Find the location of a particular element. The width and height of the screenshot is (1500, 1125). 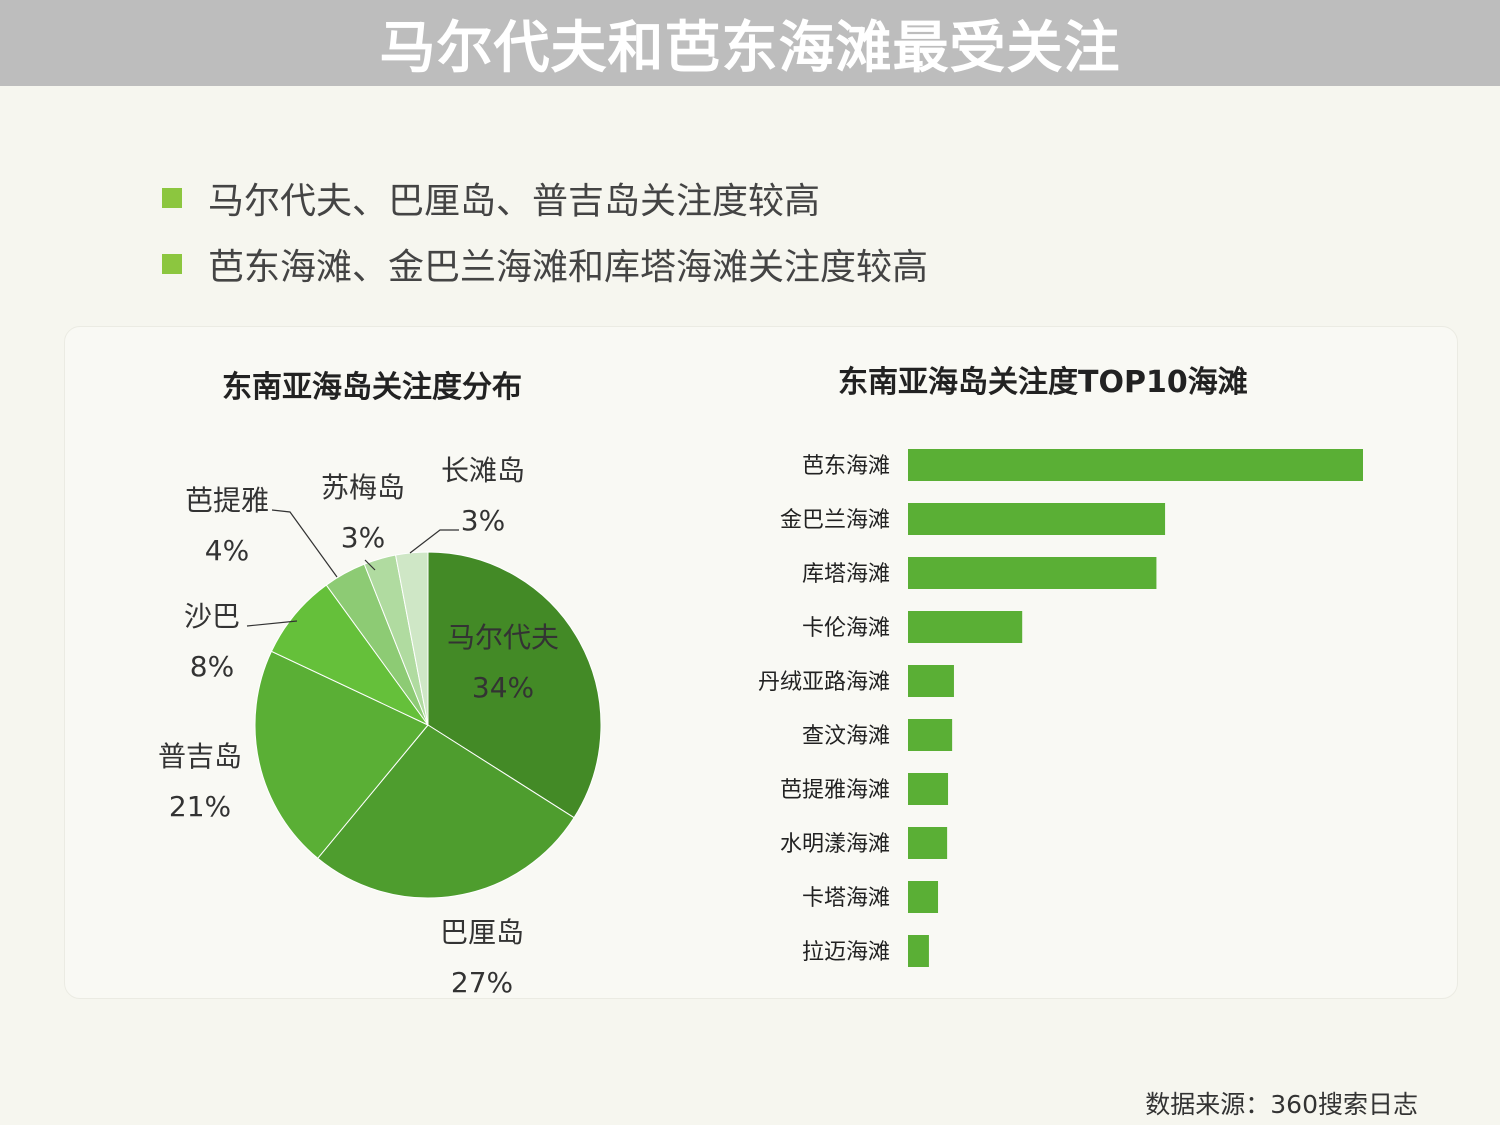

bar-category-label: 库塔海滩 is located at coordinates (846, 574).